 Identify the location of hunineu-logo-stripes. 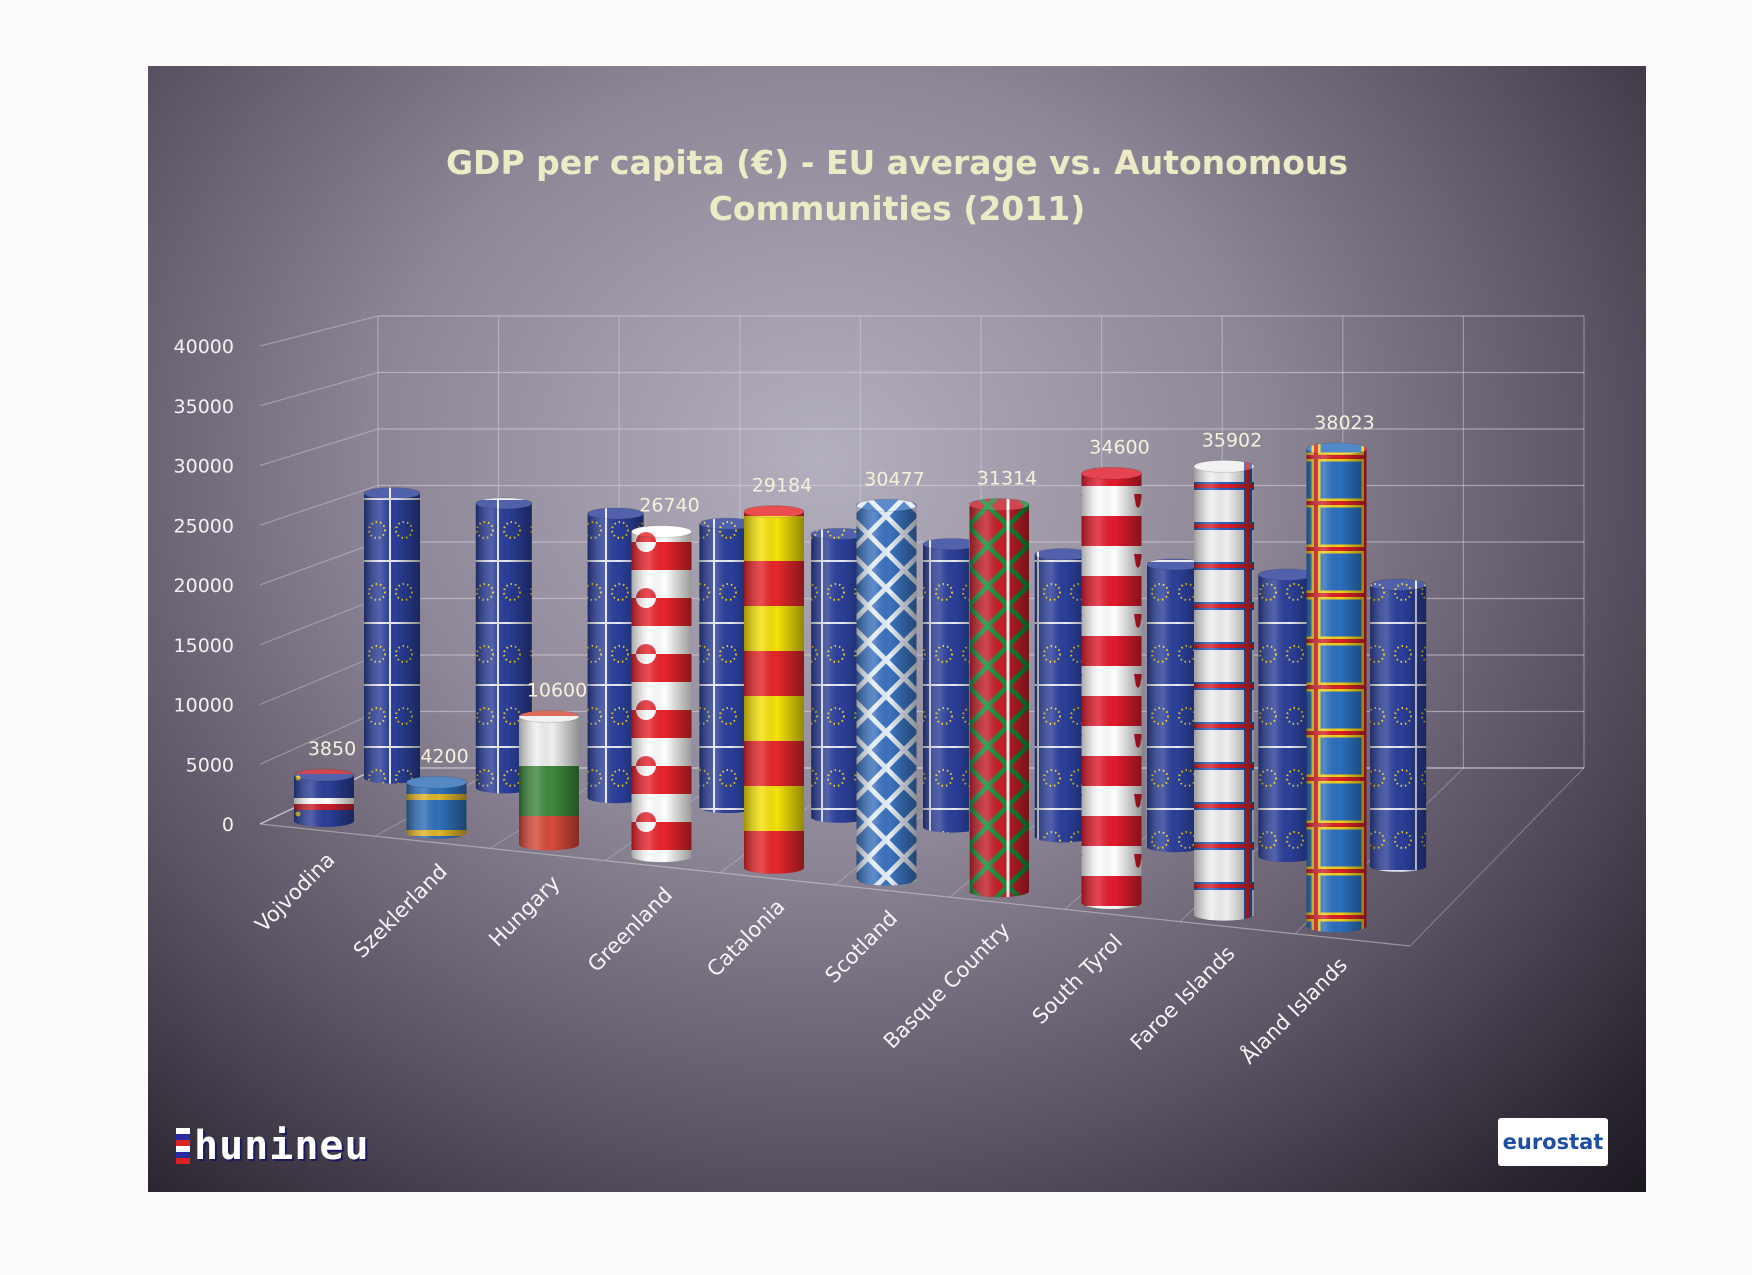
(183, 1146).